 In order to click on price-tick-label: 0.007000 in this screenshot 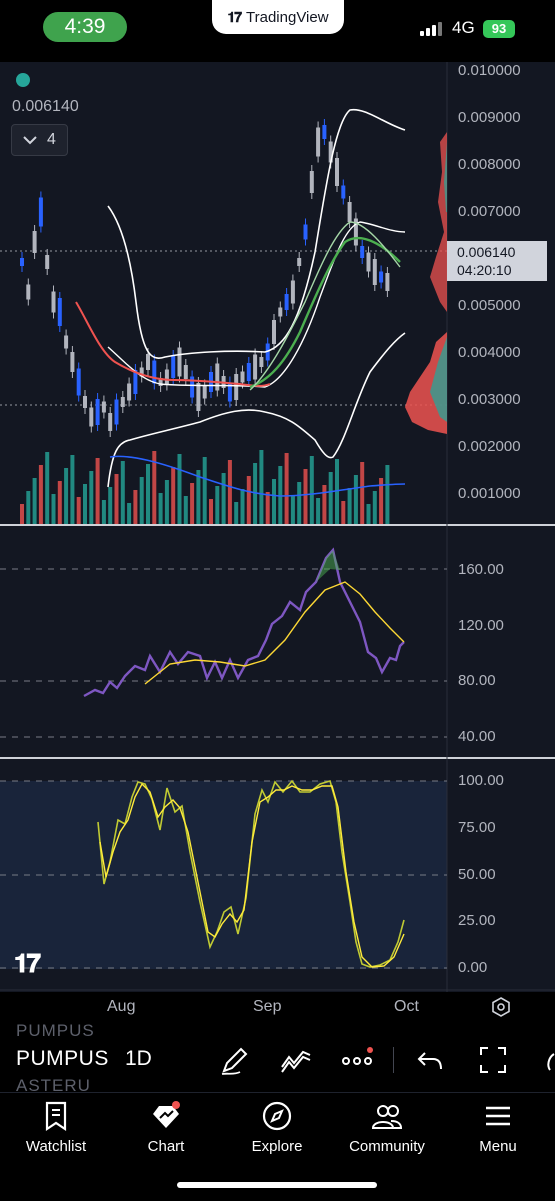, I will do `click(489, 211)`.